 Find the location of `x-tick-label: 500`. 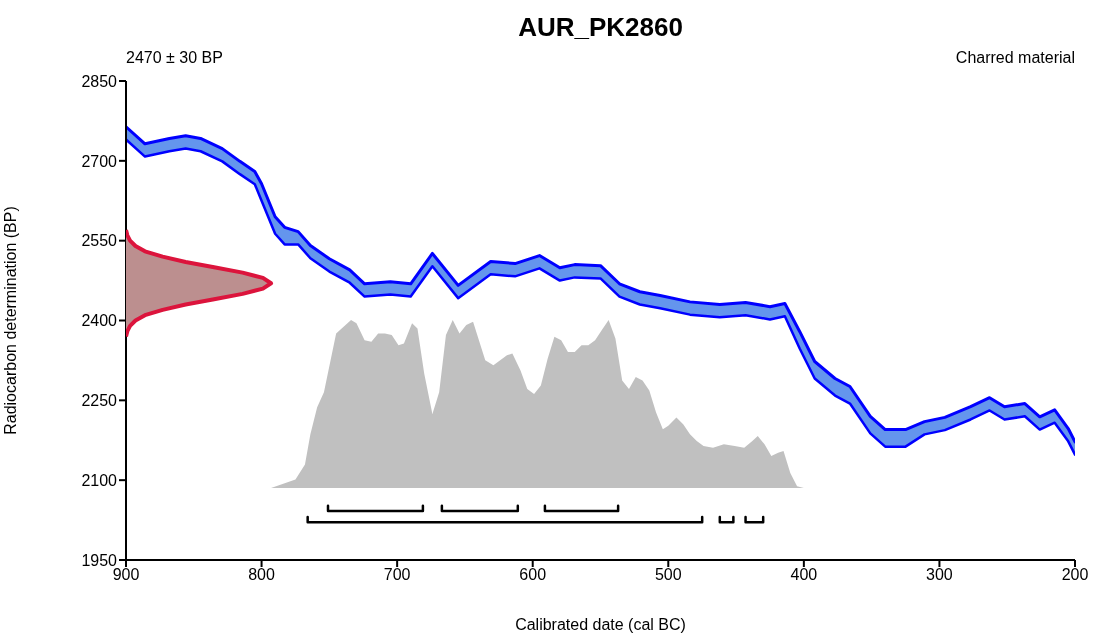

x-tick-label: 500 is located at coordinates (668, 575).